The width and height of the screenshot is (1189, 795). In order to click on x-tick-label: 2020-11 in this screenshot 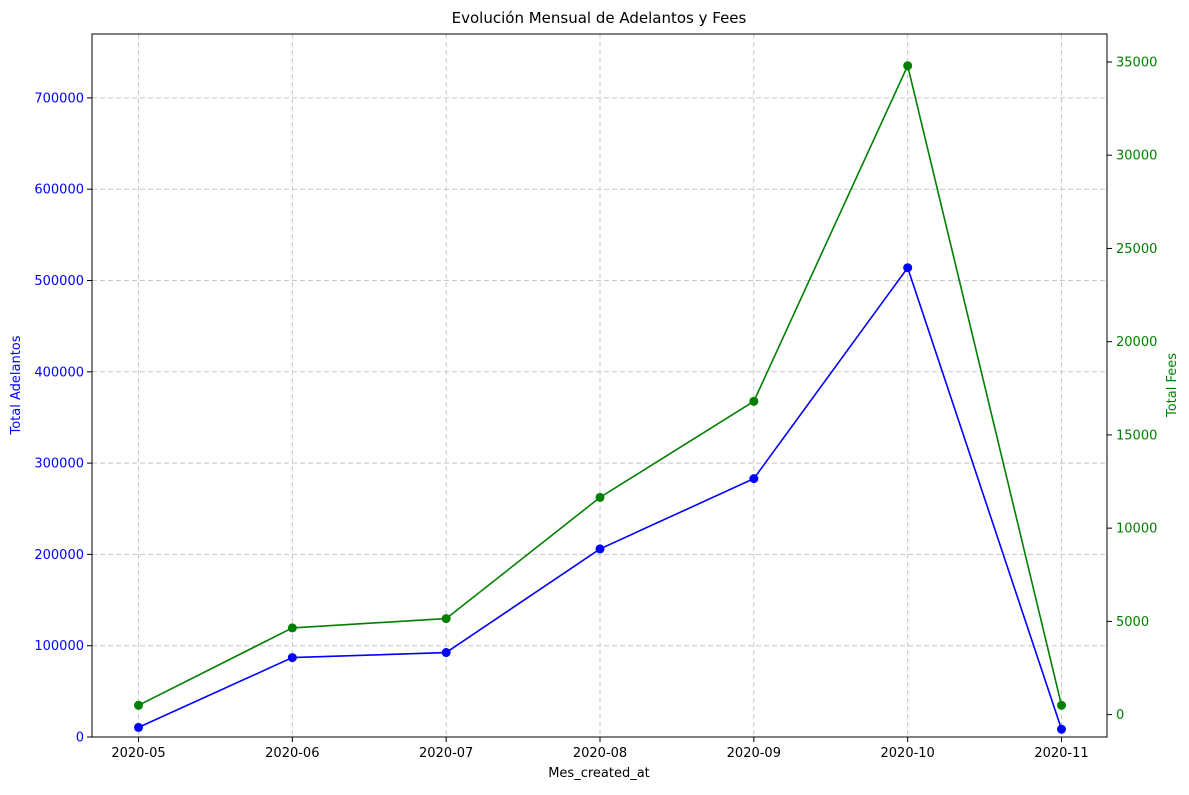, I will do `click(1061, 753)`.